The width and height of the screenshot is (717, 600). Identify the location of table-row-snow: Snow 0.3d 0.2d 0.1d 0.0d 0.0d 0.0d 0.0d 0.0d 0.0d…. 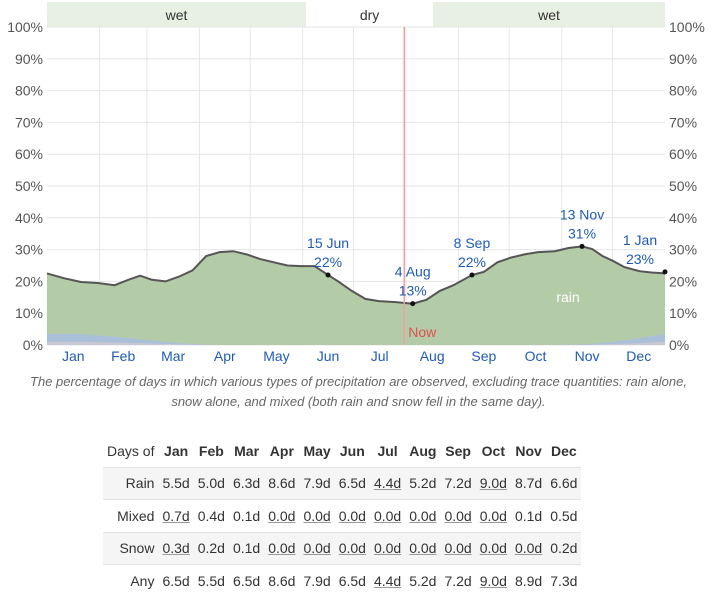
(342, 548).